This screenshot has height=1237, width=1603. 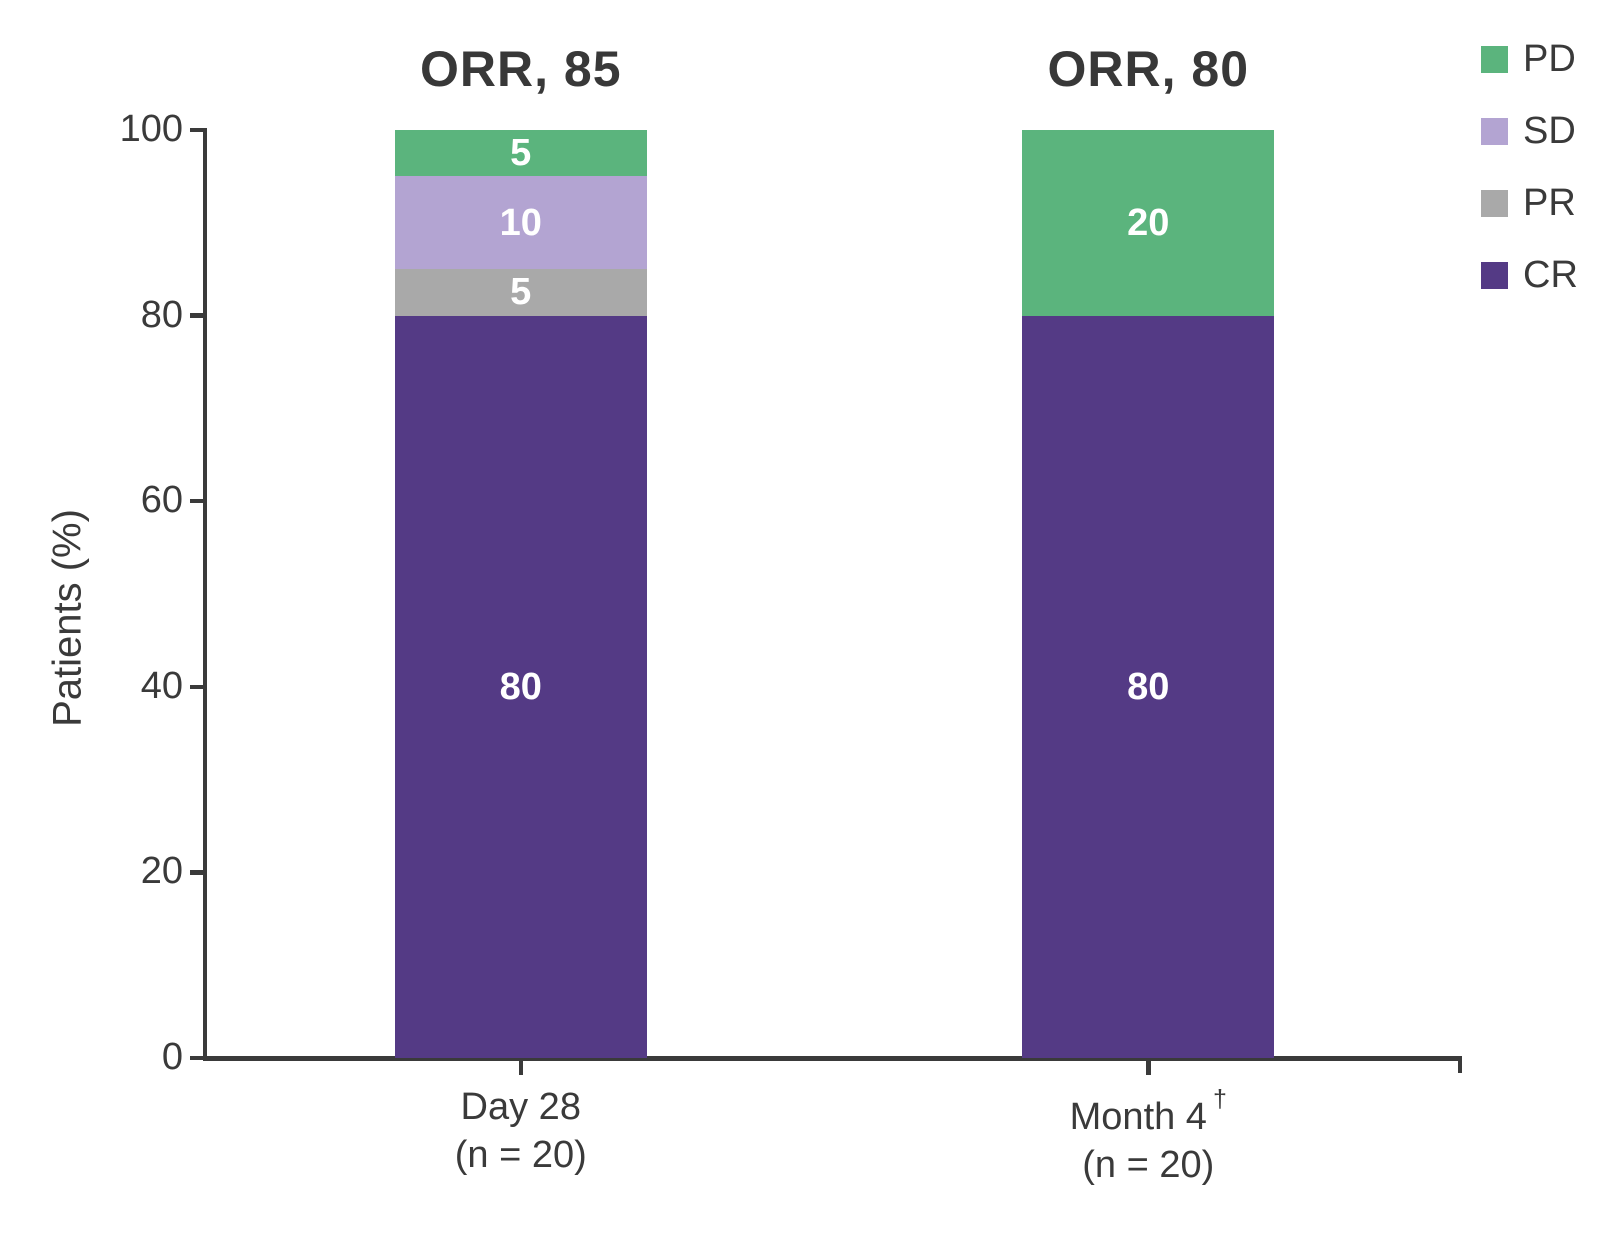 What do you see at coordinates (204, 594) in the screenshot?
I see `y-axis-line` at bounding box center [204, 594].